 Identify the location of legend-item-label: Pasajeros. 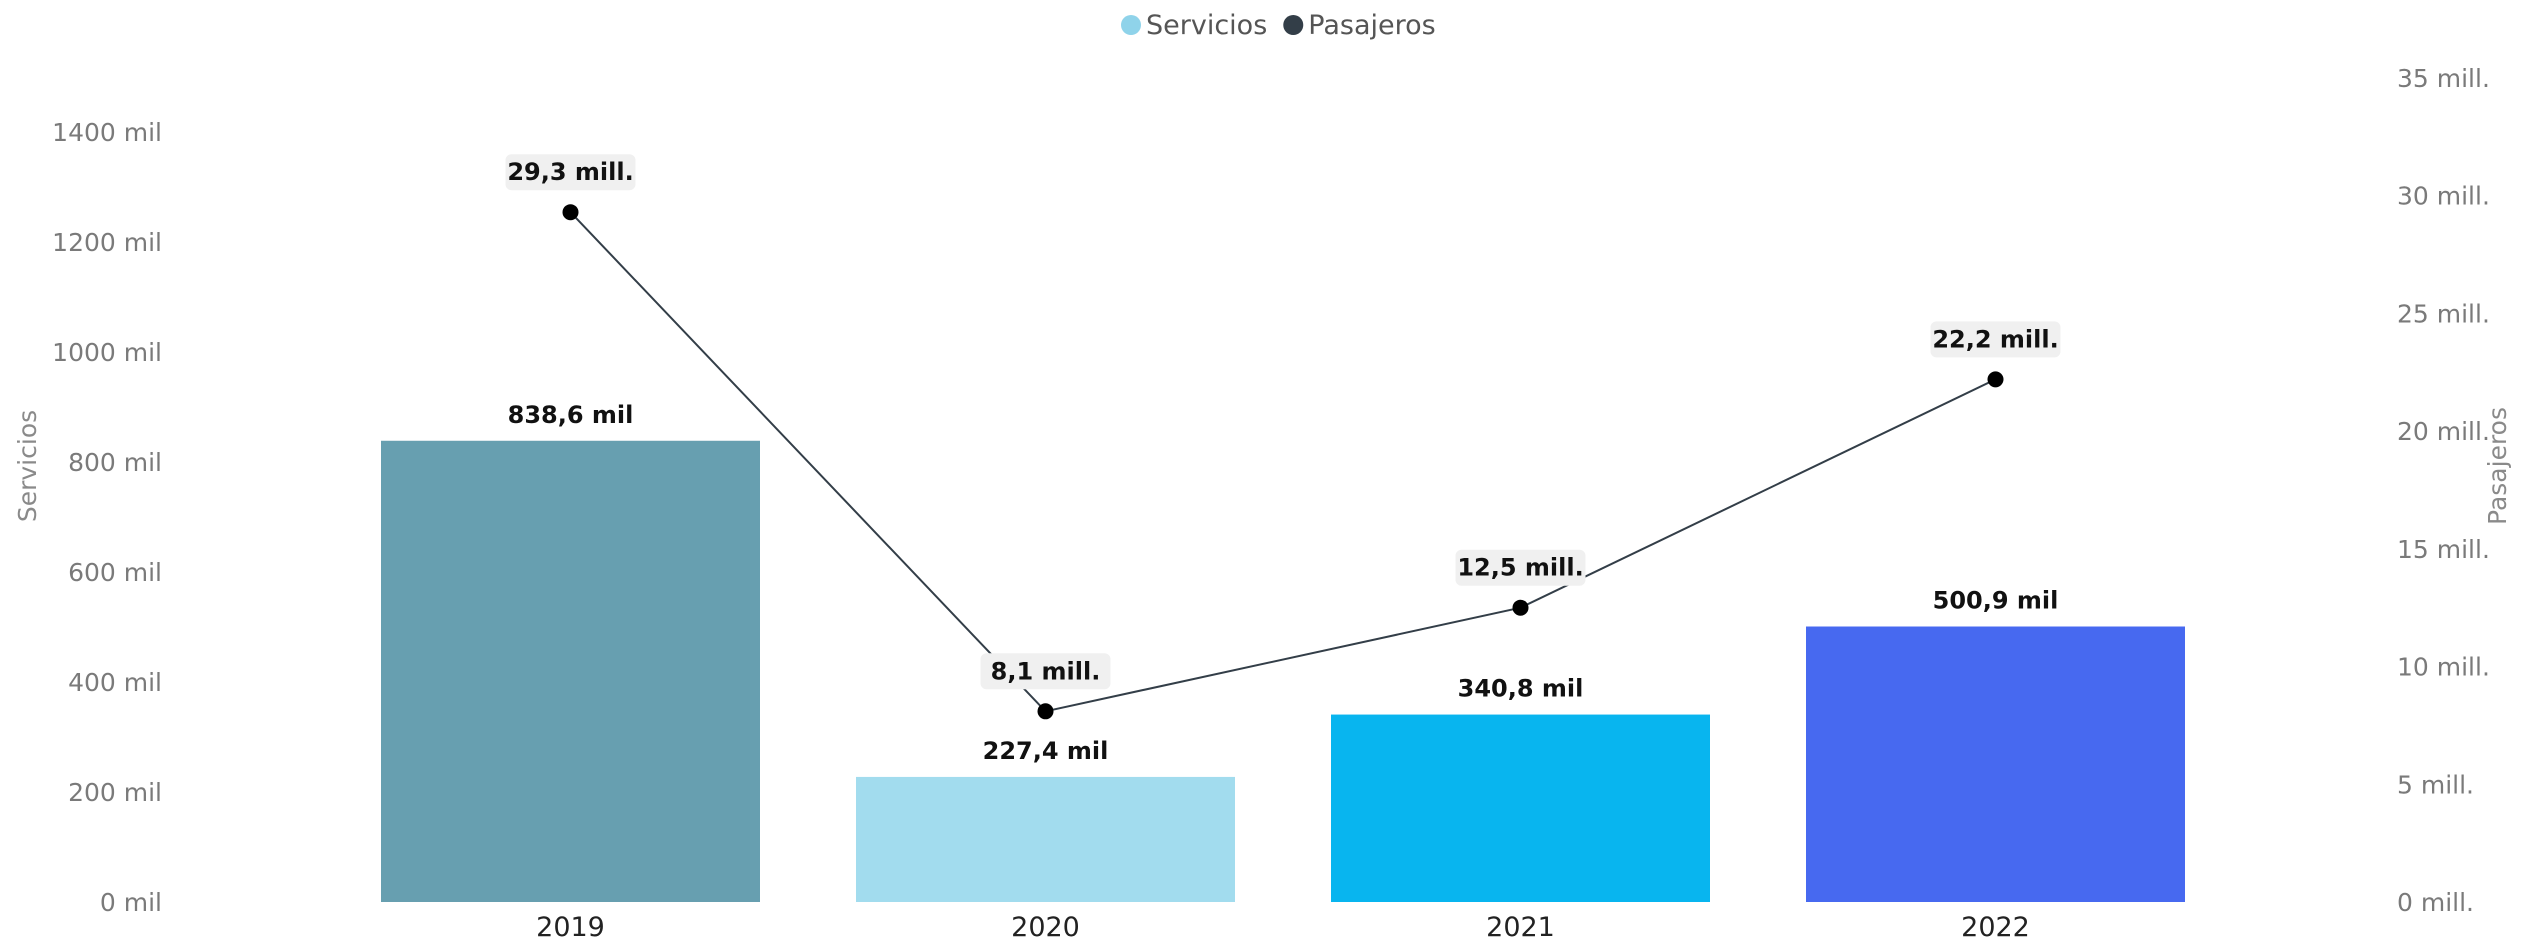
(1371, 25).